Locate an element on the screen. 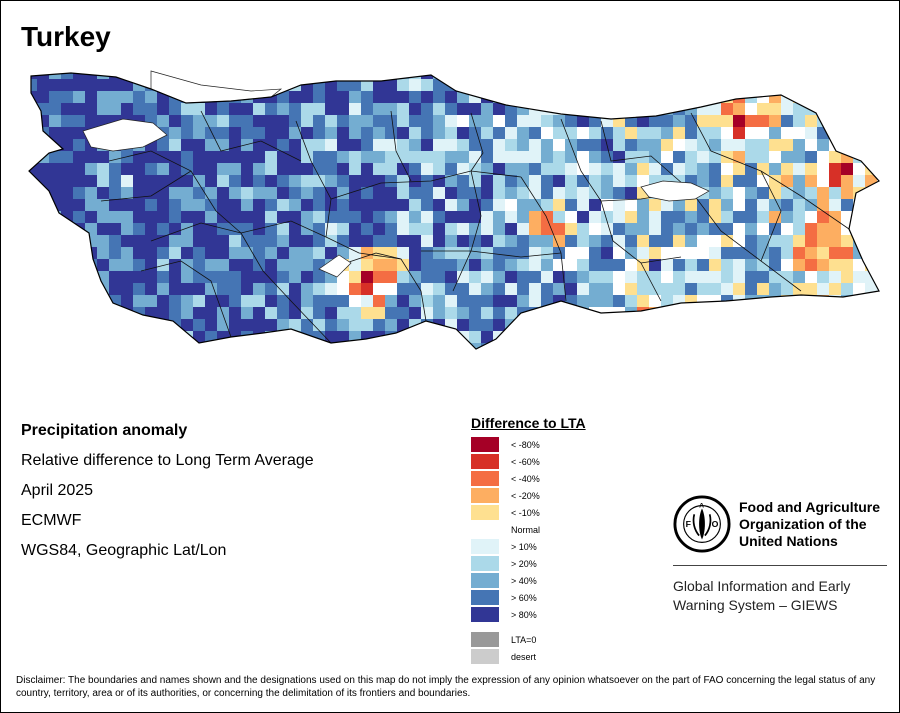 The width and height of the screenshot is (900, 713). legend-item: > 10% is located at coordinates (551, 546).